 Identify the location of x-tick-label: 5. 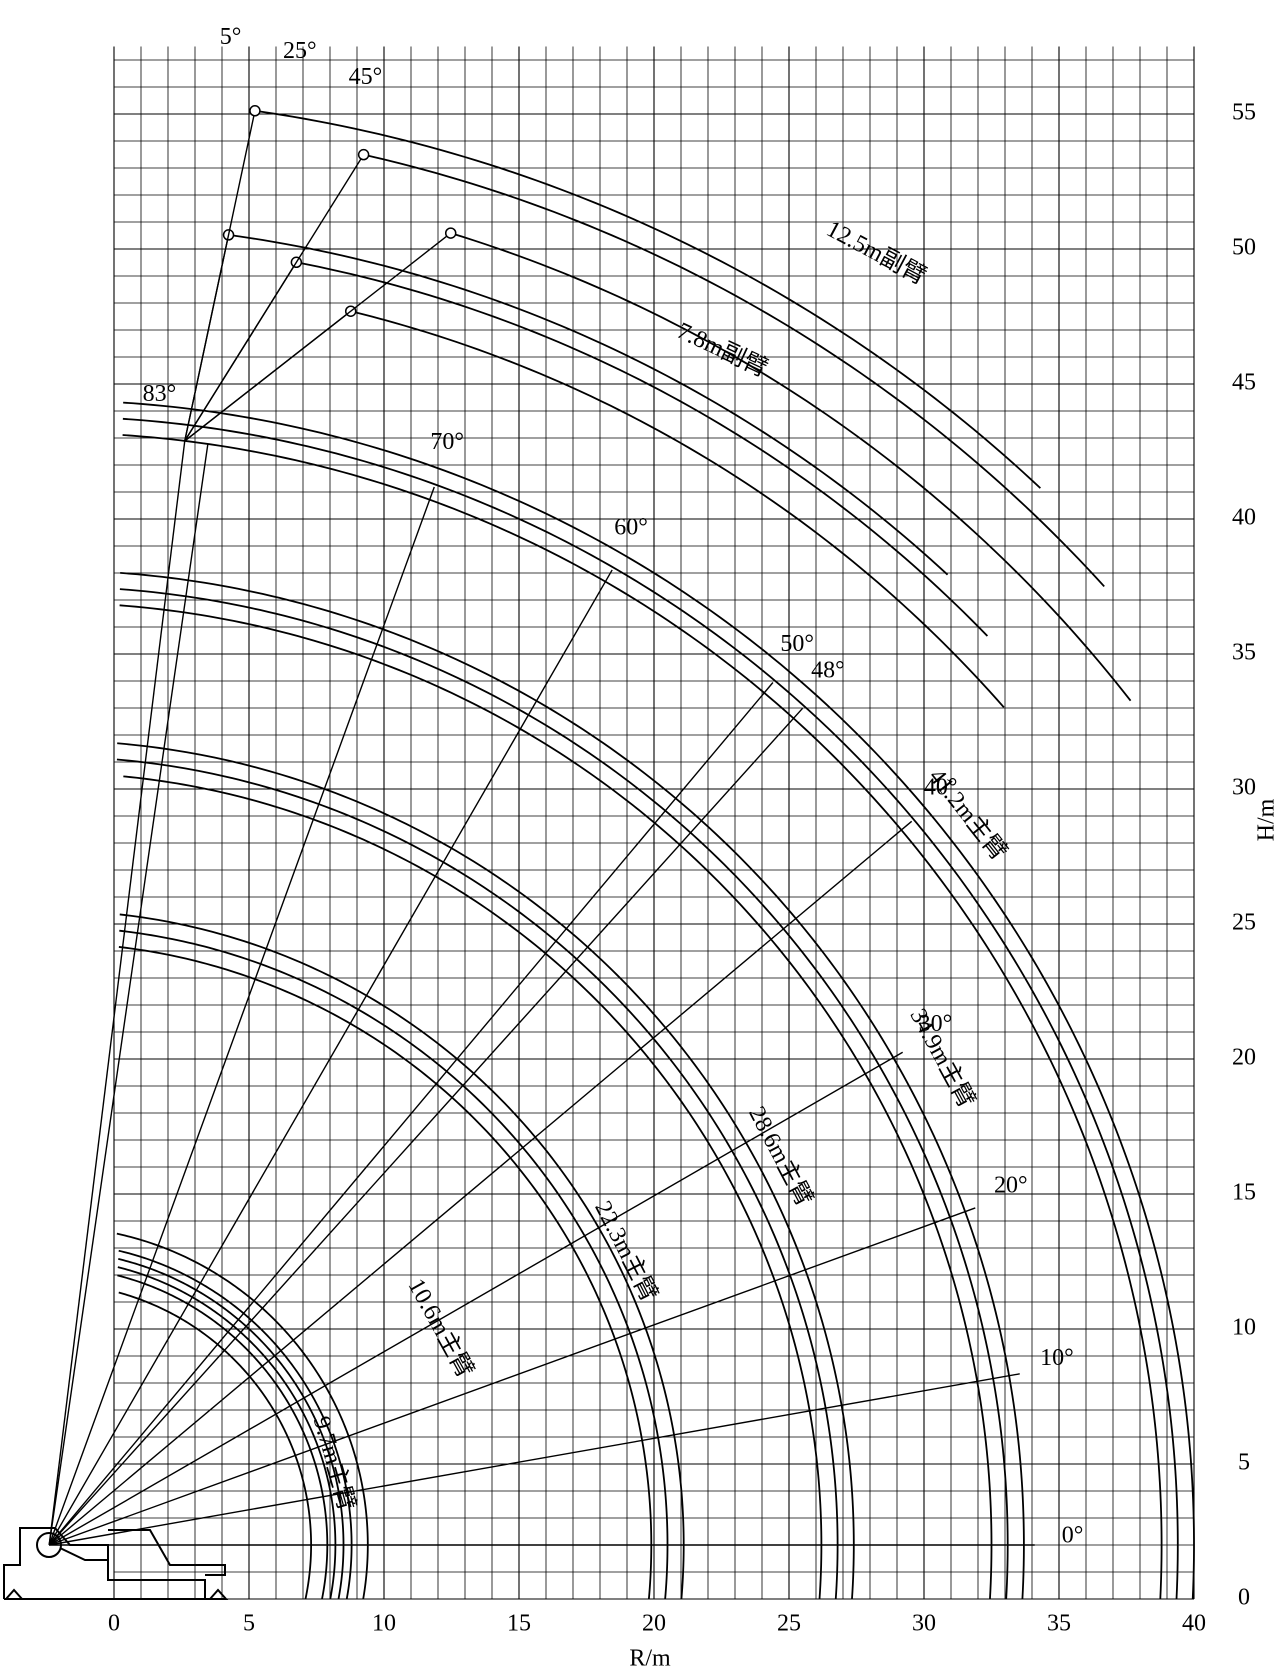
(249, 1624).